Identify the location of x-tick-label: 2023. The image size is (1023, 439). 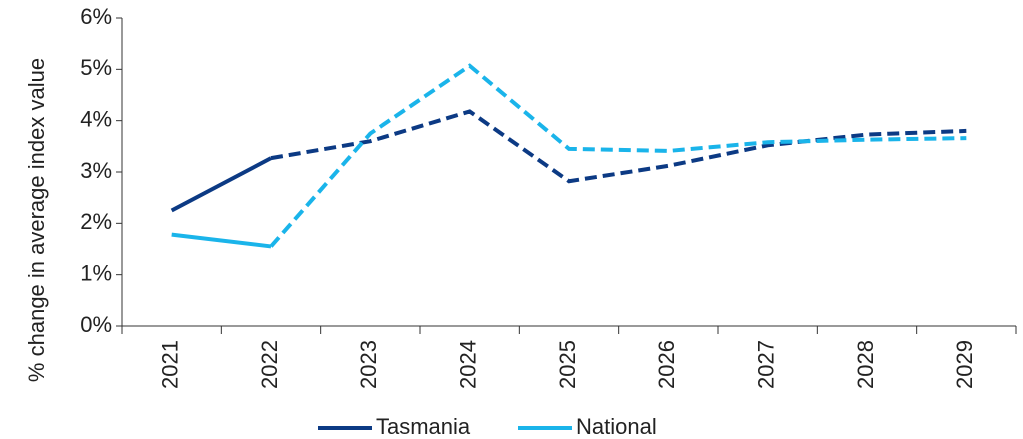
(368, 364).